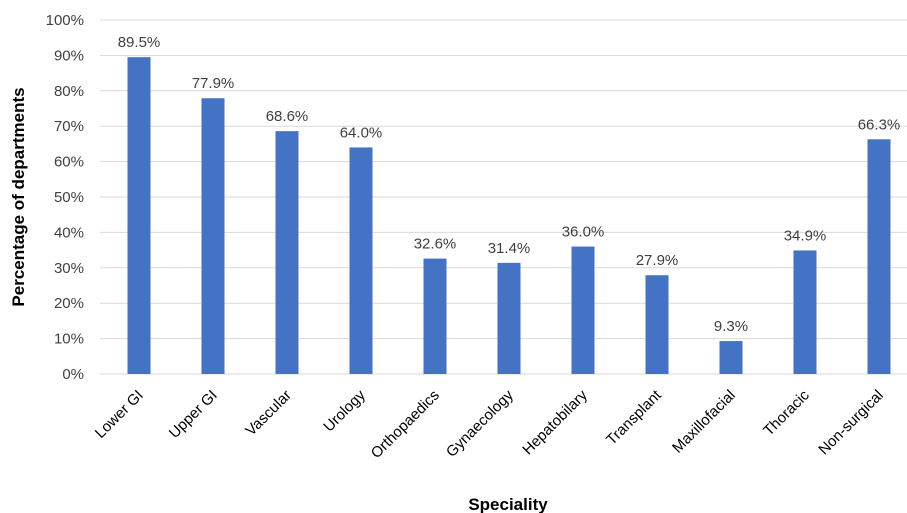 The image size is (907, 513). Describe the element at coordinates (509, 248) in the screenshot. I see `data-label: 31.4%` at that location.